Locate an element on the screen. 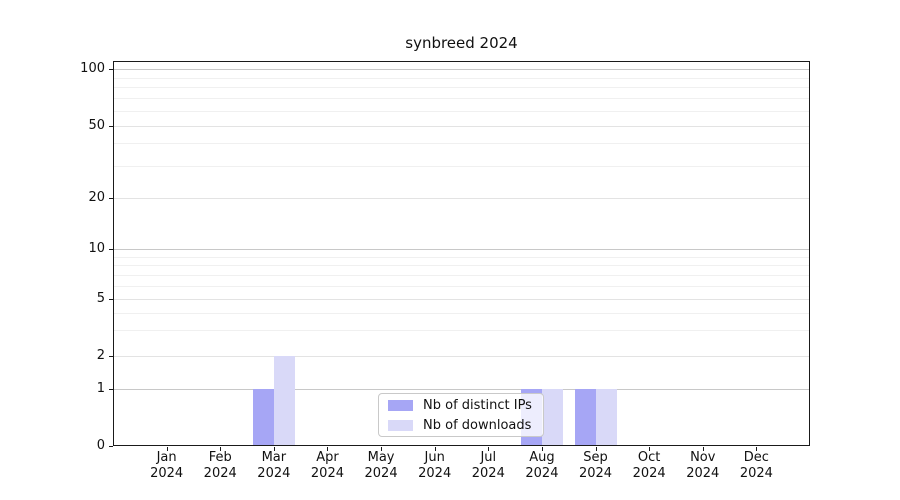  month-label: Aug is located at coordinates (542, 457).